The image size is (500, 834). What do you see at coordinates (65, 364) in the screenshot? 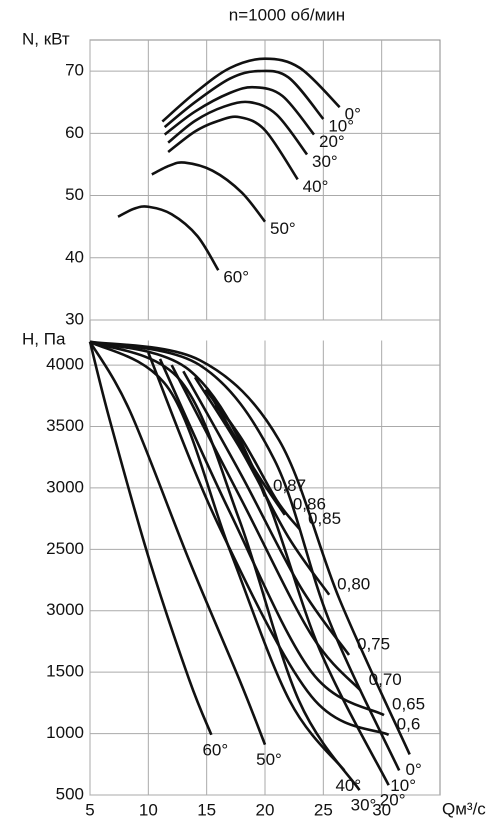
I see `y-tick-label: 4000` at bounding box center [65, 364].